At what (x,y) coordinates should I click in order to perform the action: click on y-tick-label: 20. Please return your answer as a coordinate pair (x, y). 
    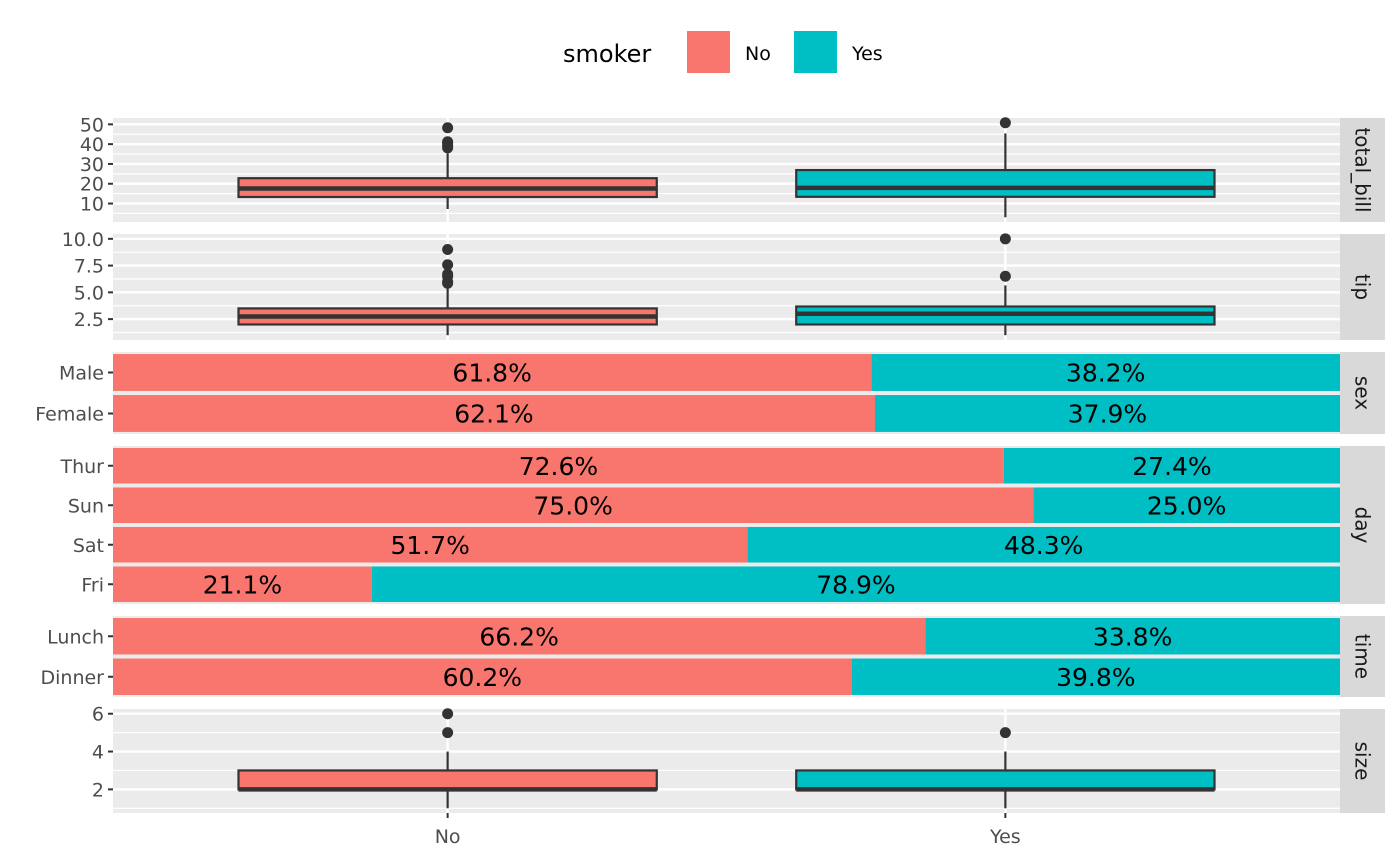
    Looking at the image, I should click on (92, 185).